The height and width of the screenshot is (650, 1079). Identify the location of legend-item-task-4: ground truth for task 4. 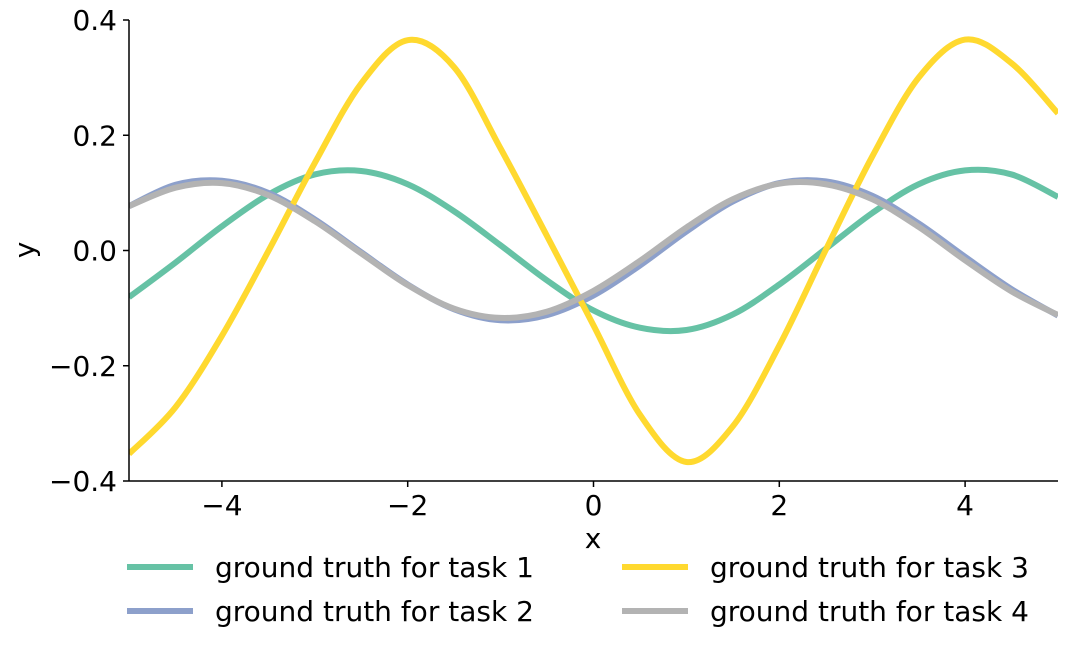
(825, 611).